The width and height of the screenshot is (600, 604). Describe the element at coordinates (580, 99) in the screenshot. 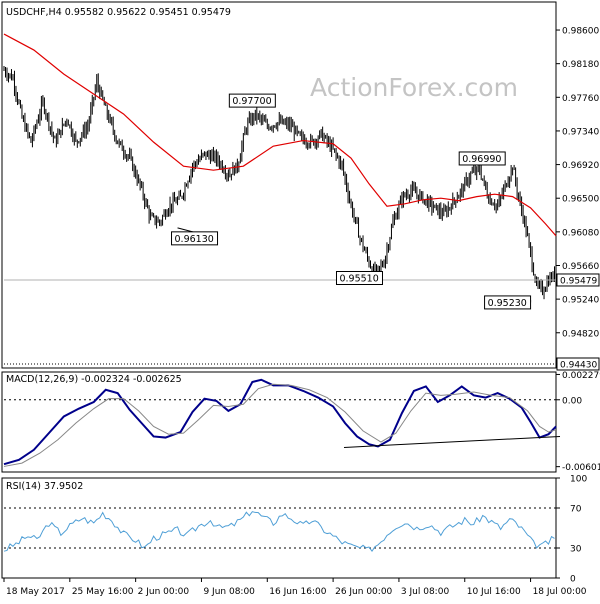

I see `price-tick-label: 0.97760` at that location.